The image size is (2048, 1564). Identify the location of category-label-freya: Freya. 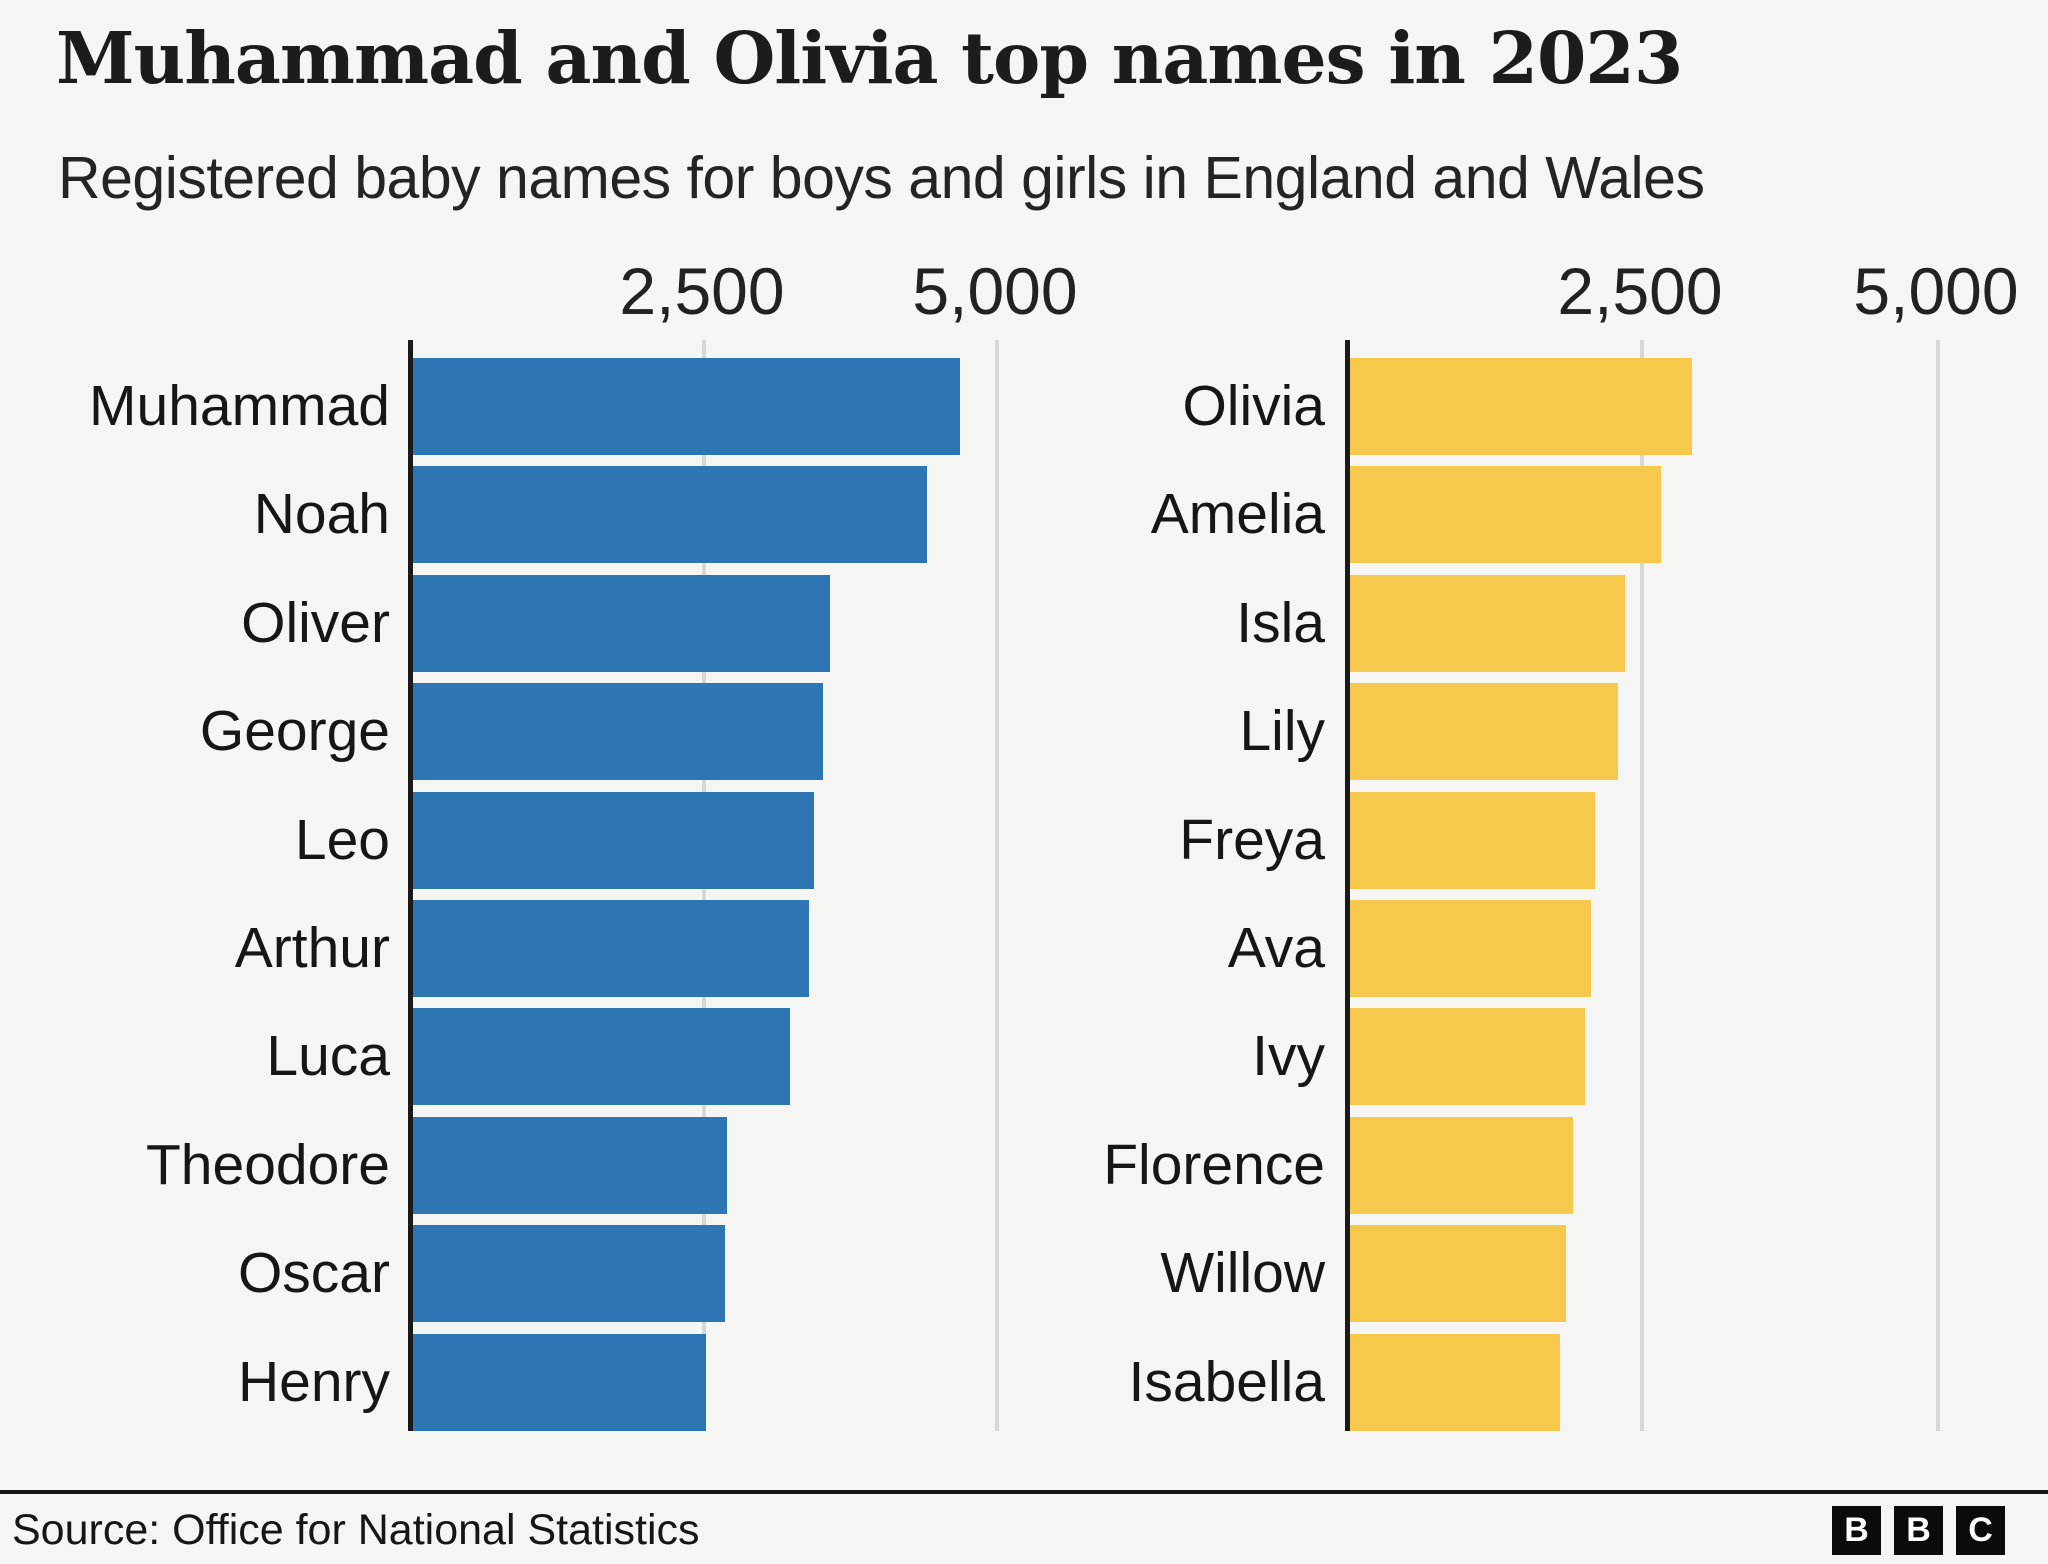
(1252, 839).